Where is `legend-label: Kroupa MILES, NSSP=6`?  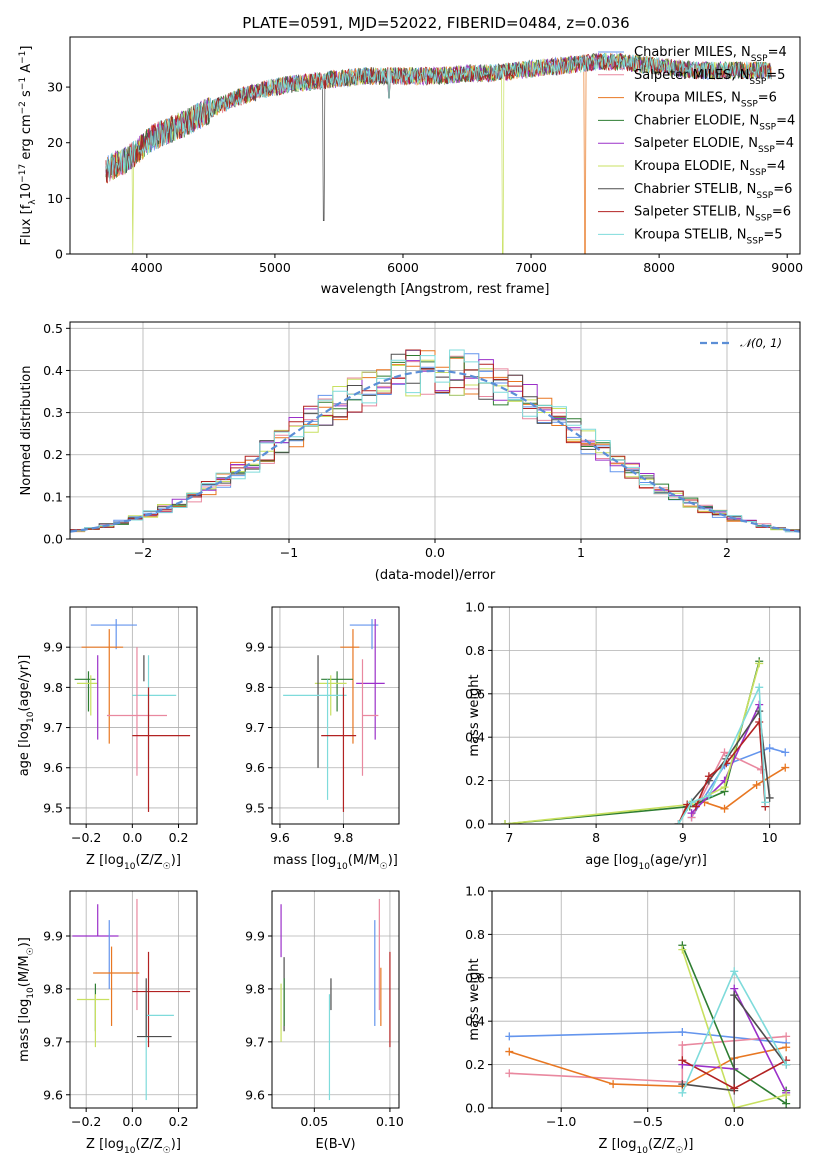 legend-label: Kroupa MILES, NSSP=6 is located at coordinates (705, 100).